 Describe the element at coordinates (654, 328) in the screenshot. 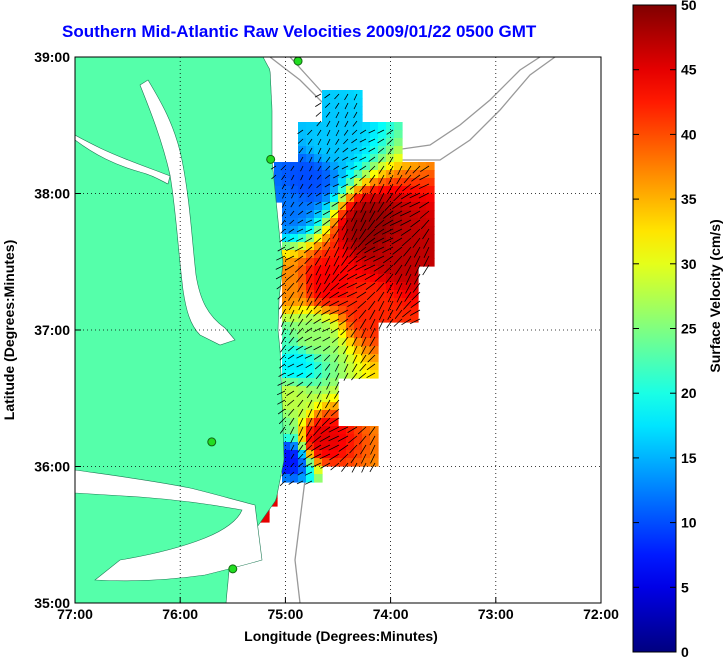

I see `colorbar` at that location.